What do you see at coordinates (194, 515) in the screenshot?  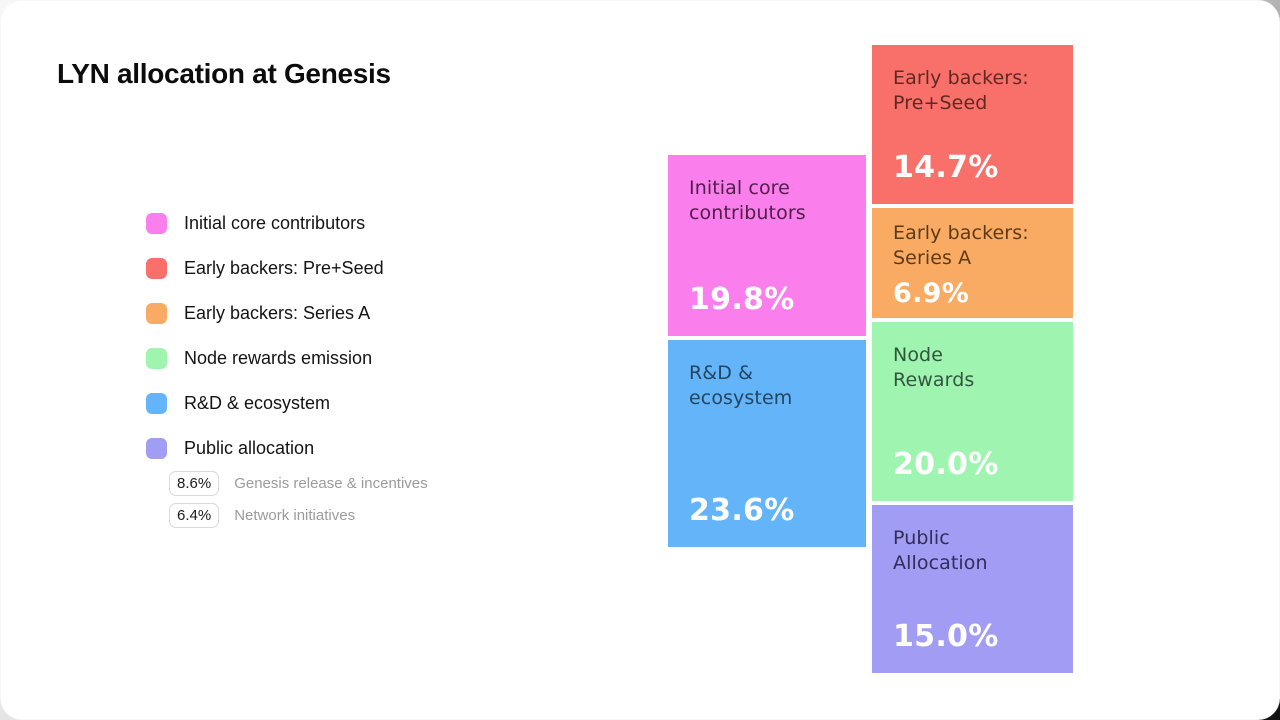 I see `breakdown-value-badge: 6.4%` at bounding box center [194, 515].